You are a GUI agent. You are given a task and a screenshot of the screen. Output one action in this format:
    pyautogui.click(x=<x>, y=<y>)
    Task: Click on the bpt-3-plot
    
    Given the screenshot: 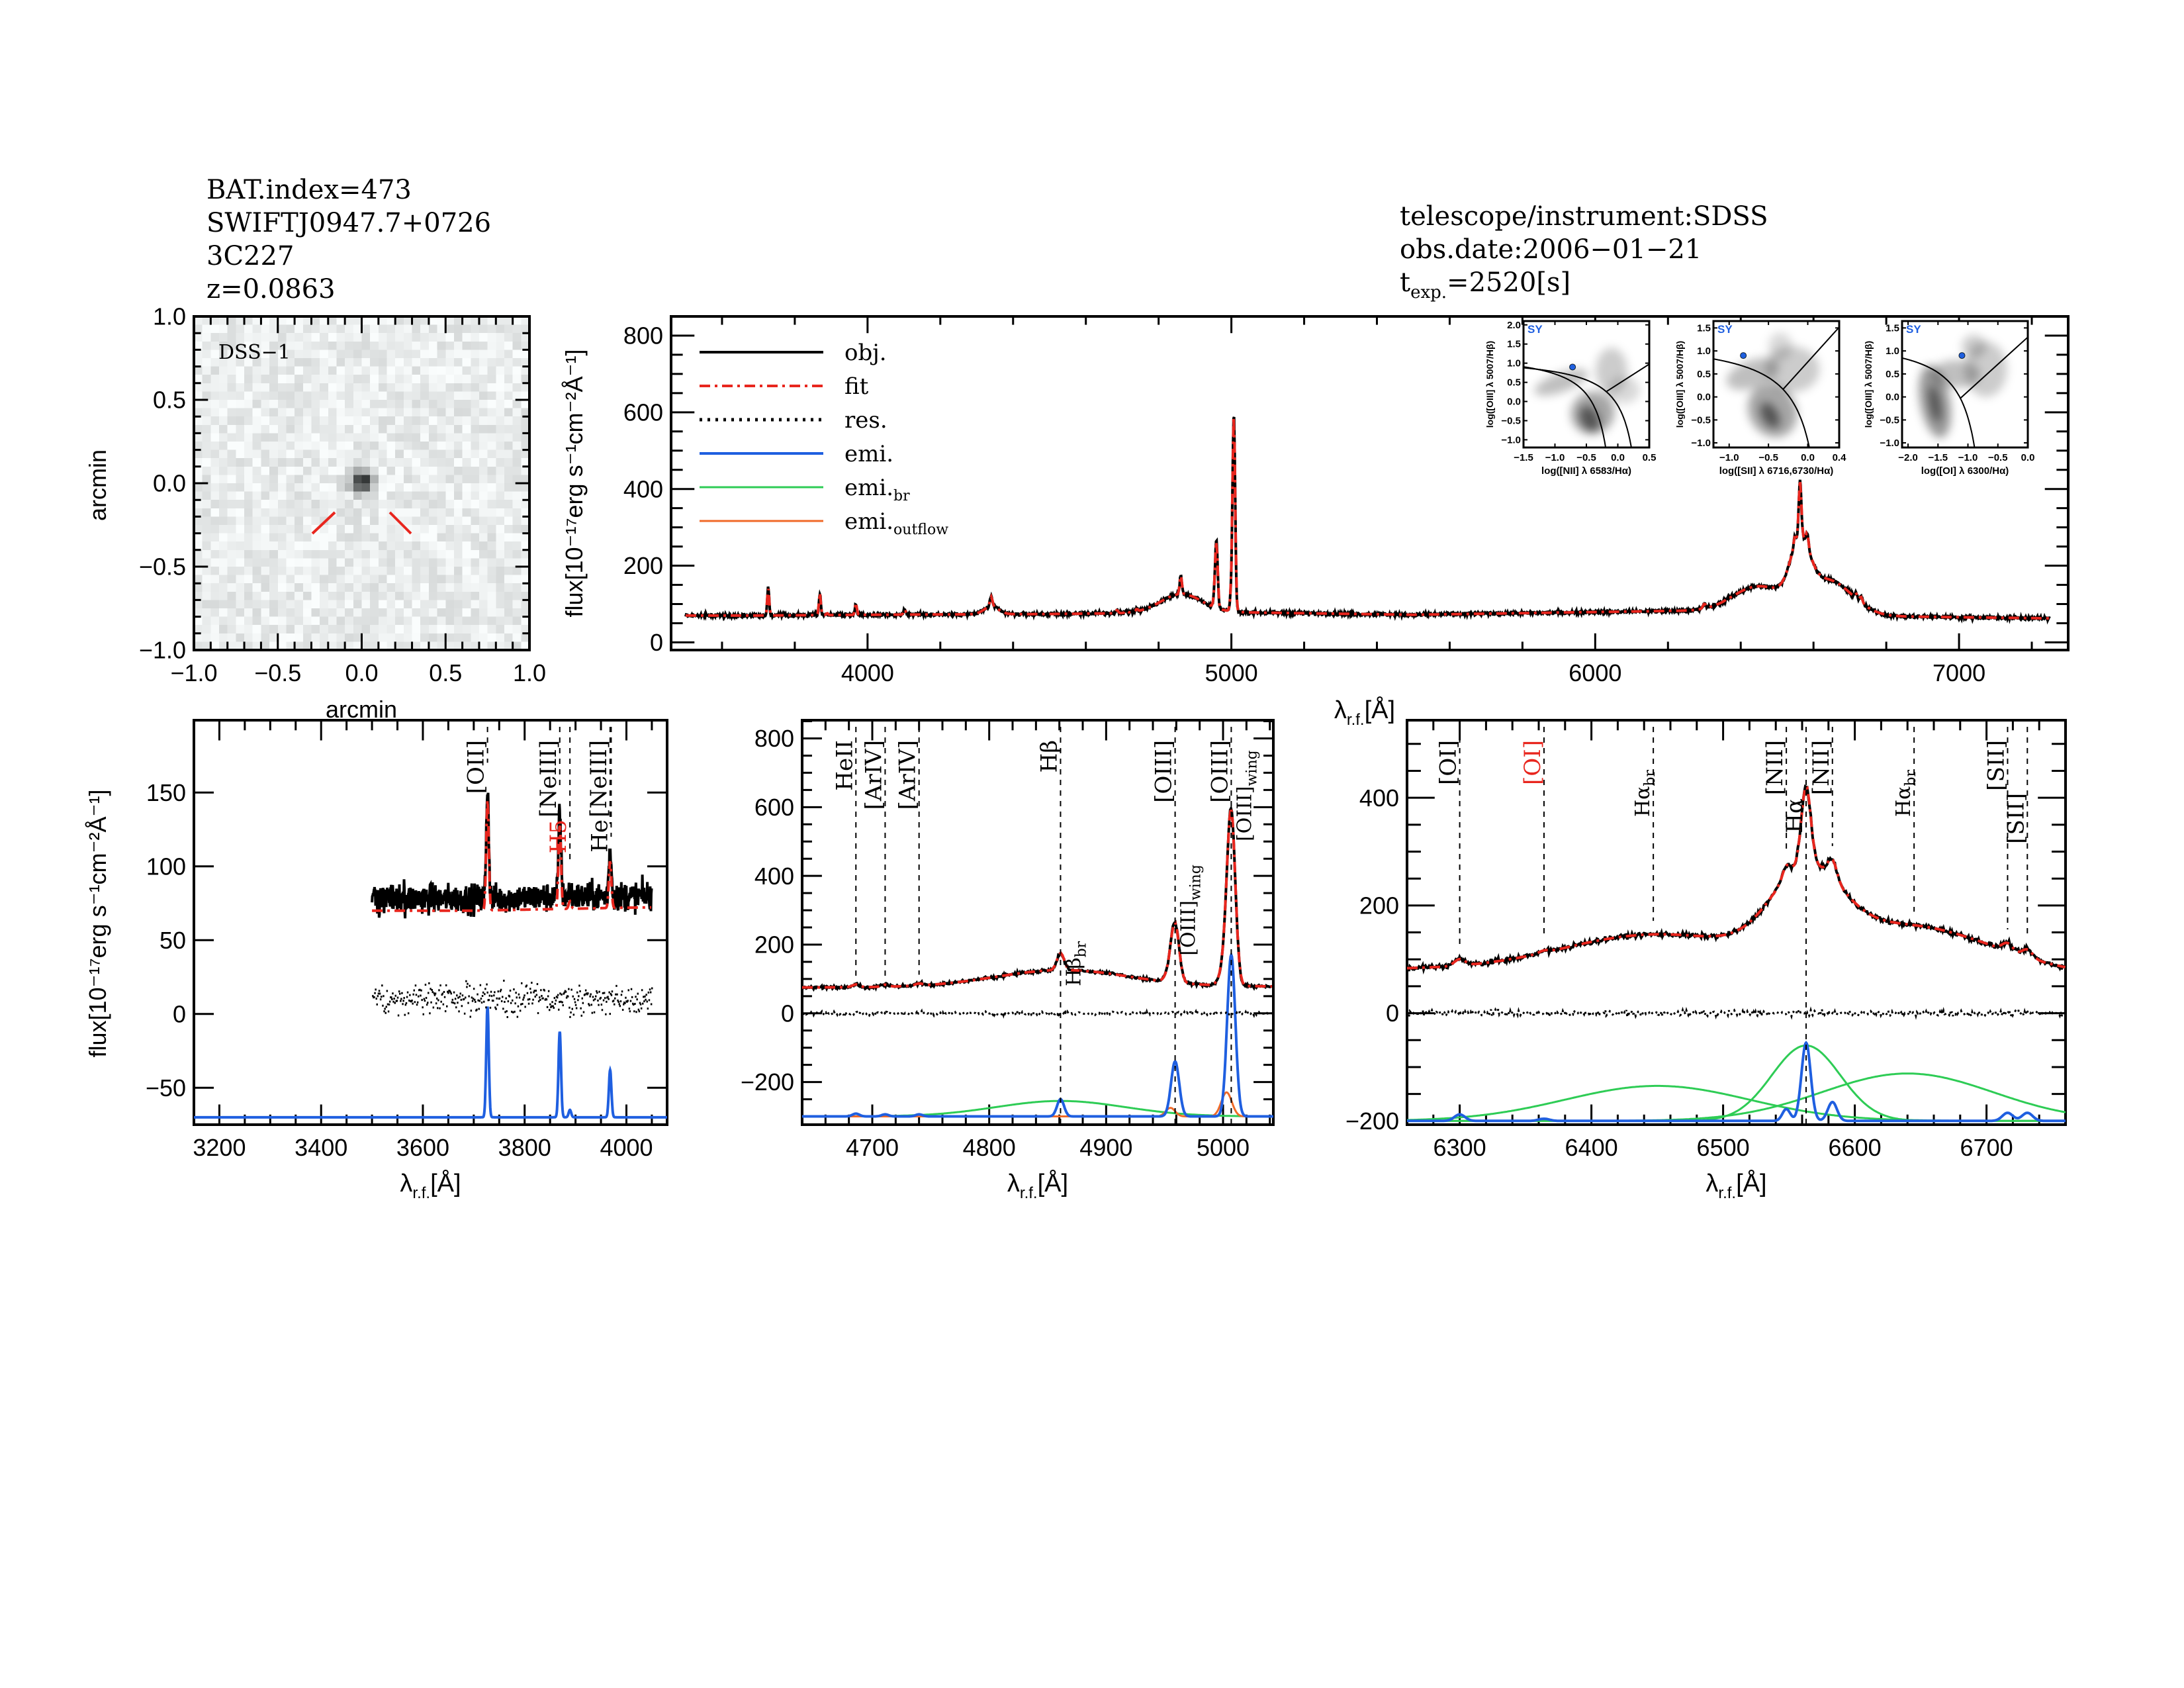 What is the action you would take?
    pyautogui.click(x=1965, y=384)
    